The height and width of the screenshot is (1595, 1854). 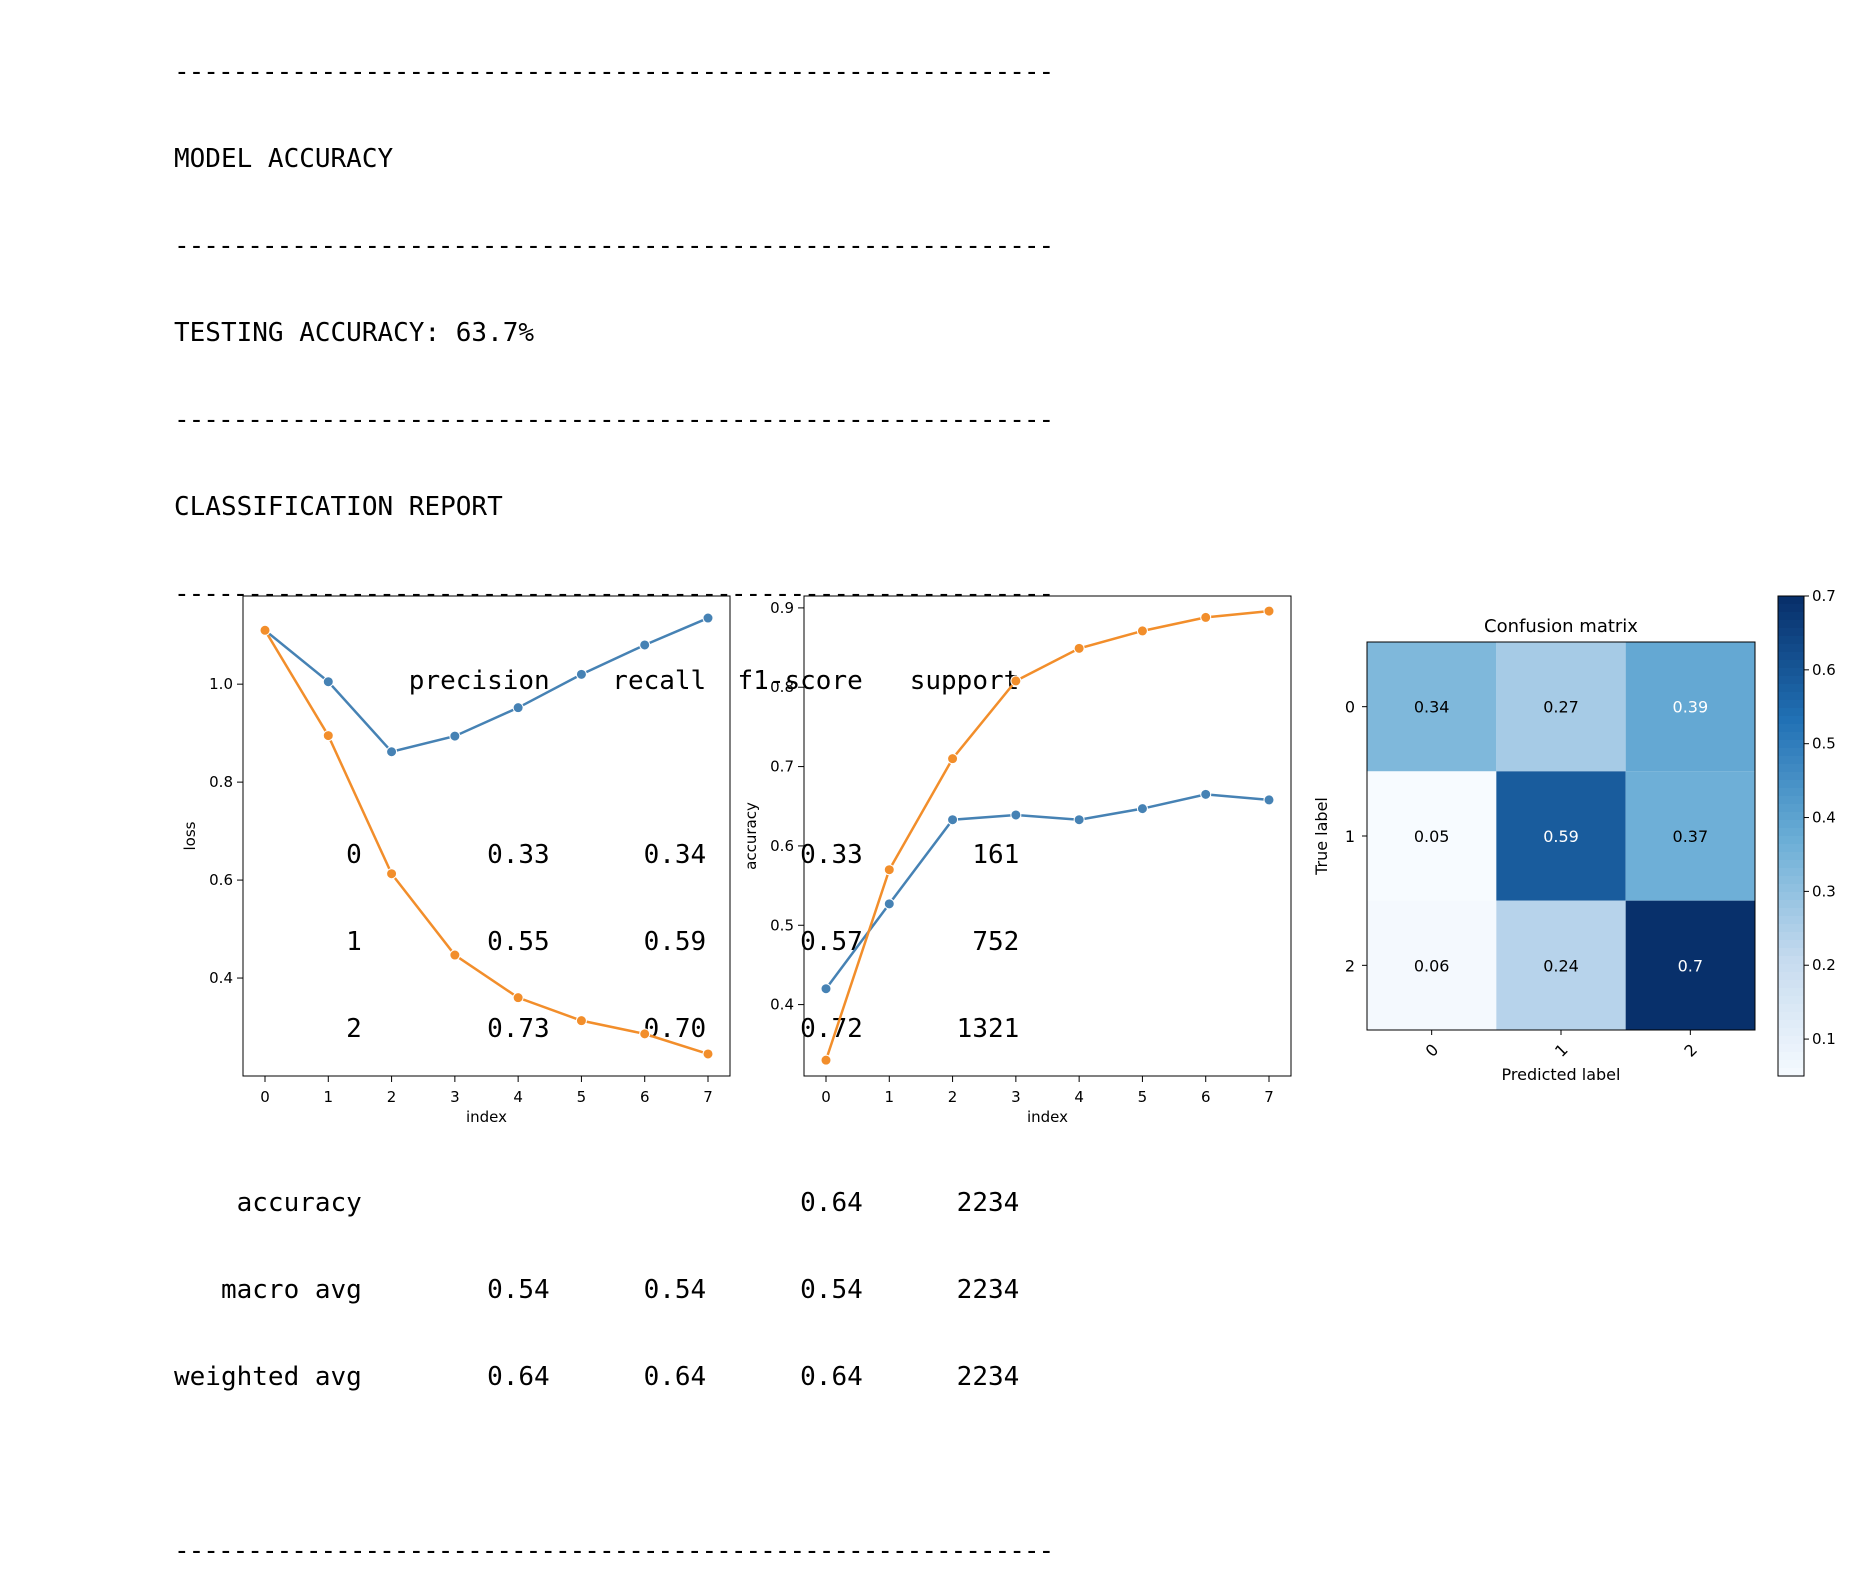 What do you see at coordinates (1350, 707) in the screenshot?
I see `y-tick-label: 0` at bounding box center [1350, 707].